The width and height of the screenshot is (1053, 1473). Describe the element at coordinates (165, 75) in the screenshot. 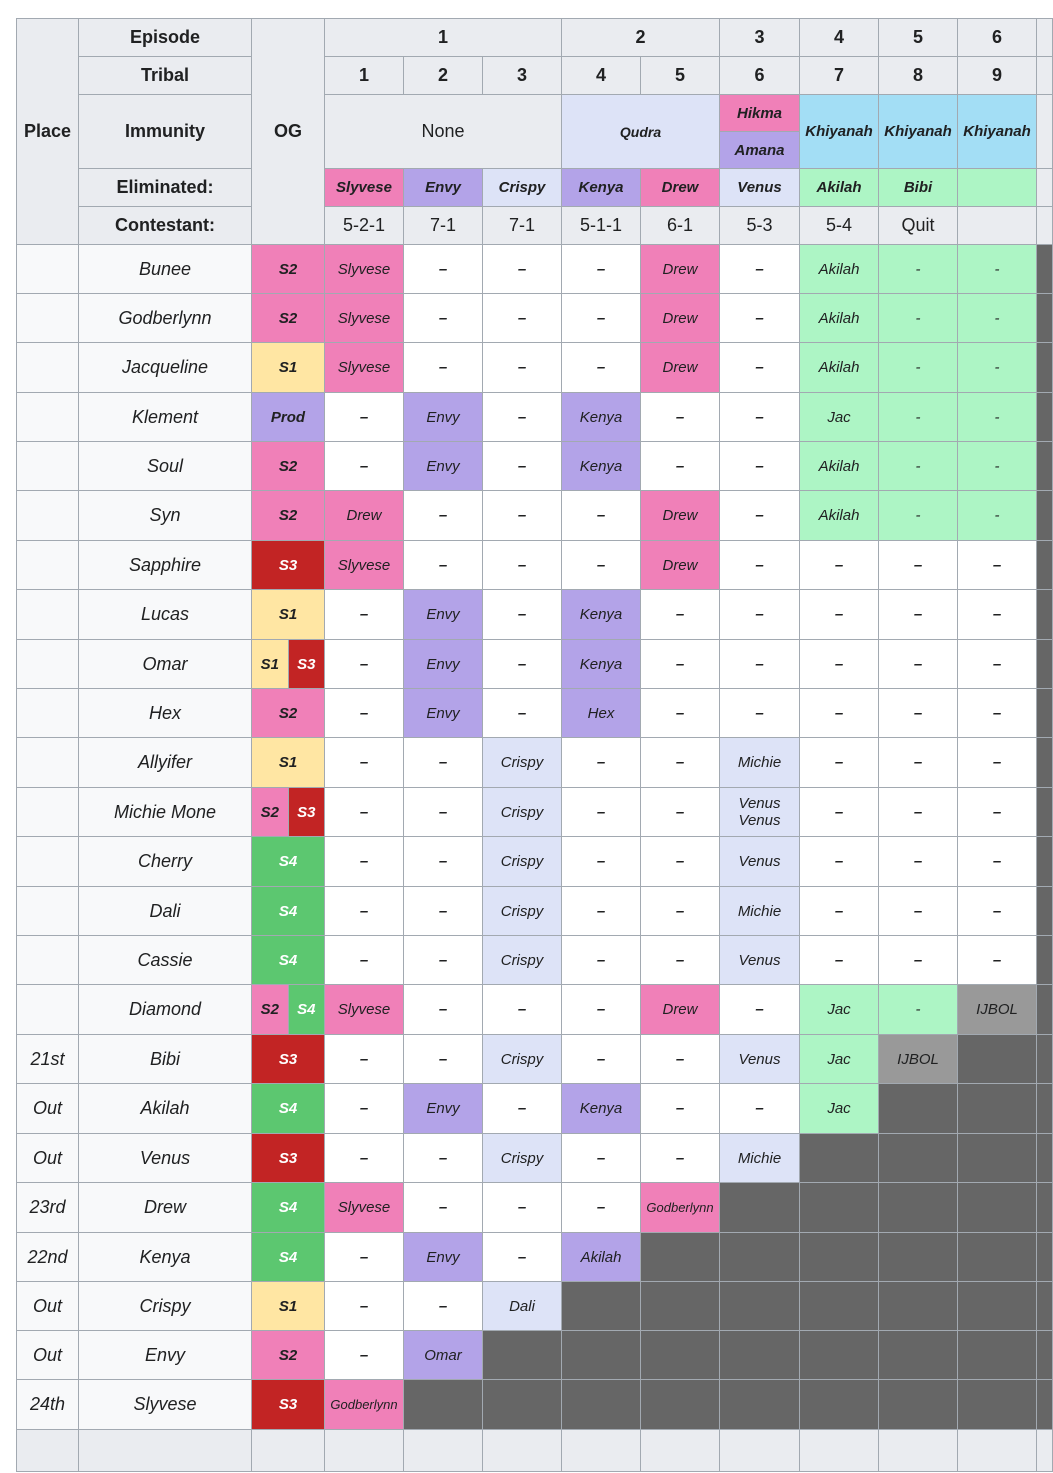

I see `tribal-header: Tribal` at that location.